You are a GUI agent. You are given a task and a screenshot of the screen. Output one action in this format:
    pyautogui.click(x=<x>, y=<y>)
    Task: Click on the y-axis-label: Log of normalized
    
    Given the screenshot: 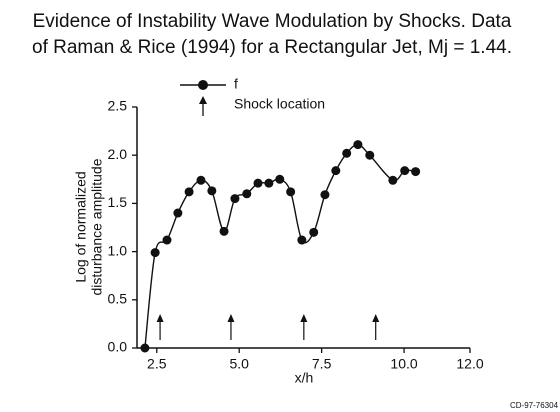 What is the action you would take?
    pyautogui.click(x=81, y=226)
    